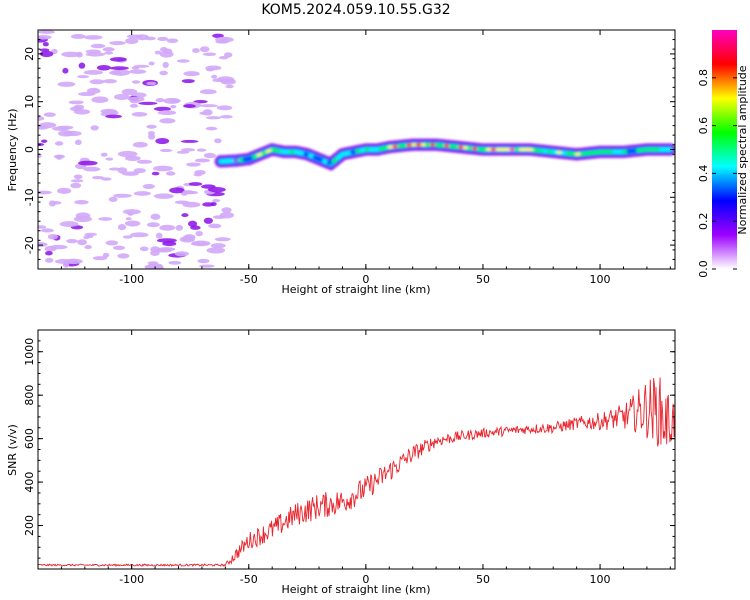 This screenshot has width=750, height=600. I want to click on spectrogram-ridge, so click(444, 154).